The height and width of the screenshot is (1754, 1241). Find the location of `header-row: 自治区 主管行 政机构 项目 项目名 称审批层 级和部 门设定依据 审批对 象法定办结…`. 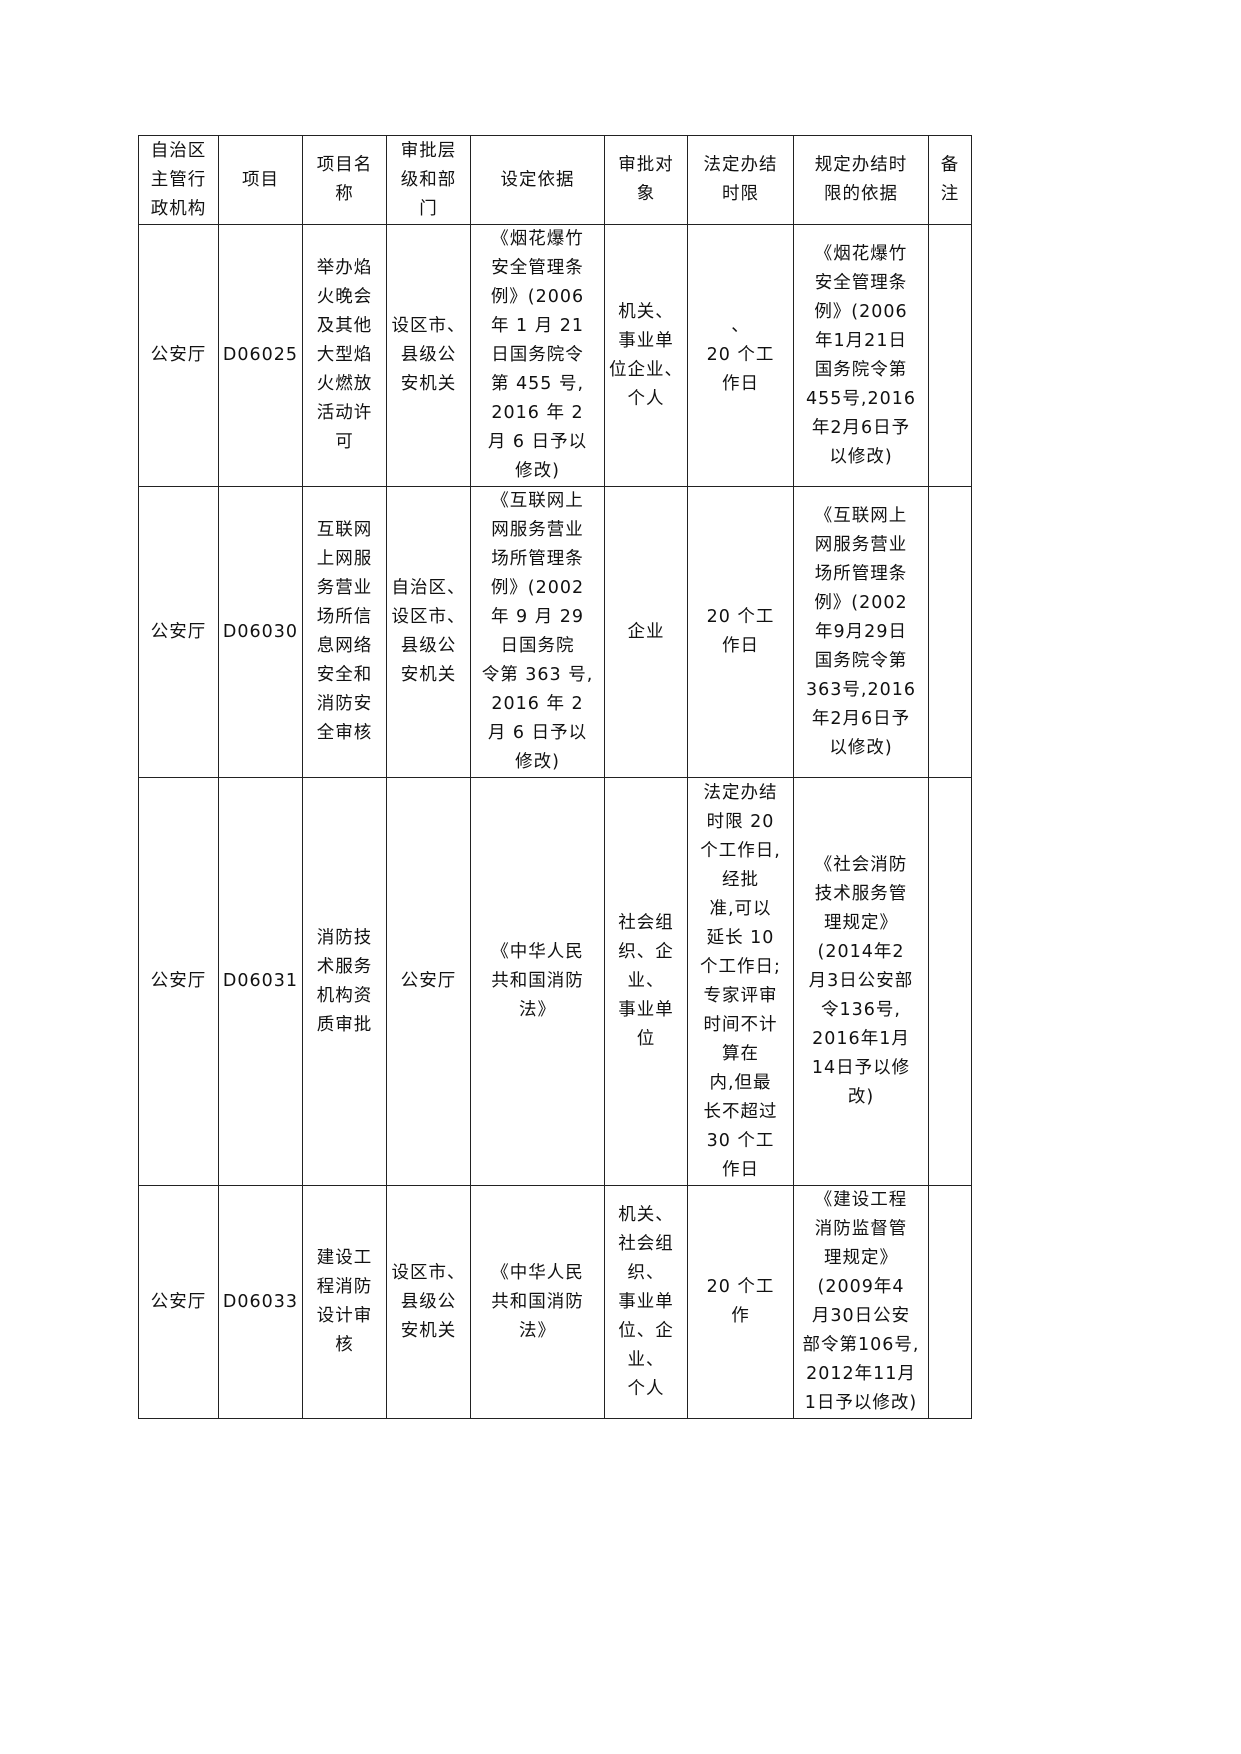

header-row: 自治区 主管行 政机构 项目 项目名 称审批层 级和部 门设定依据 审批对 象法定办结… is located at coordinates (555, 180).